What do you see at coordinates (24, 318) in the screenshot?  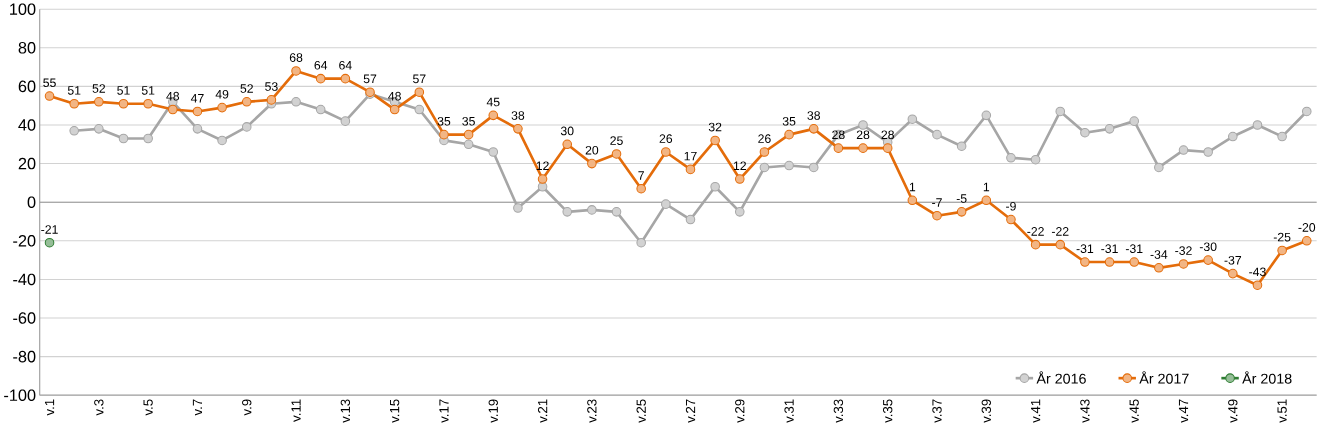 I see `y-tick-label: -60` at bounding box center [24, 318].